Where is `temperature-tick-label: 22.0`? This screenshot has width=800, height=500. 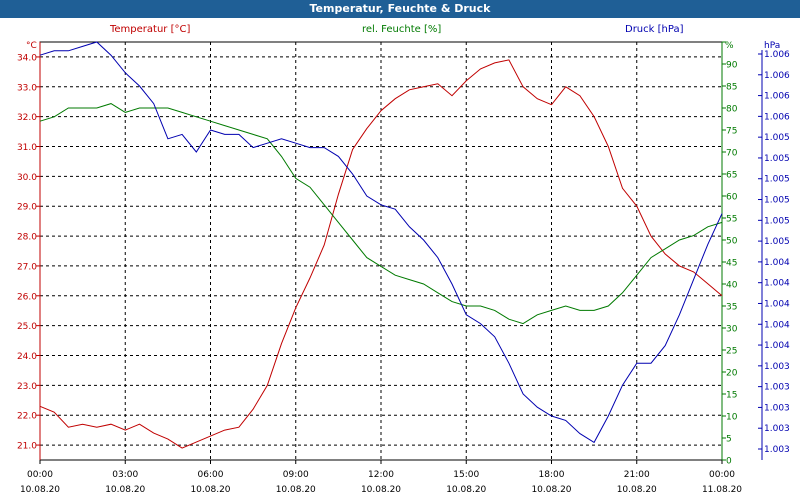
temperature-tick-label: 22.0 is located at coordinates (27, 417).